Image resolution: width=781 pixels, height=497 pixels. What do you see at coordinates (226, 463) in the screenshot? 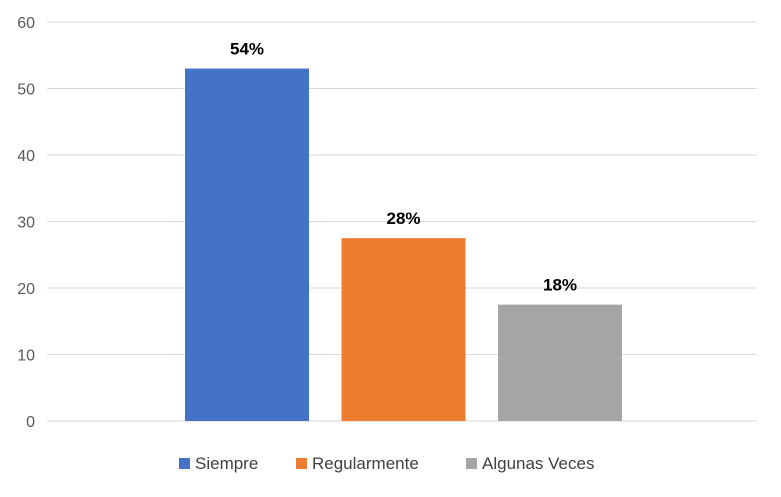
I see `legend-entry: Siempre` at bounding box center [226, 463].